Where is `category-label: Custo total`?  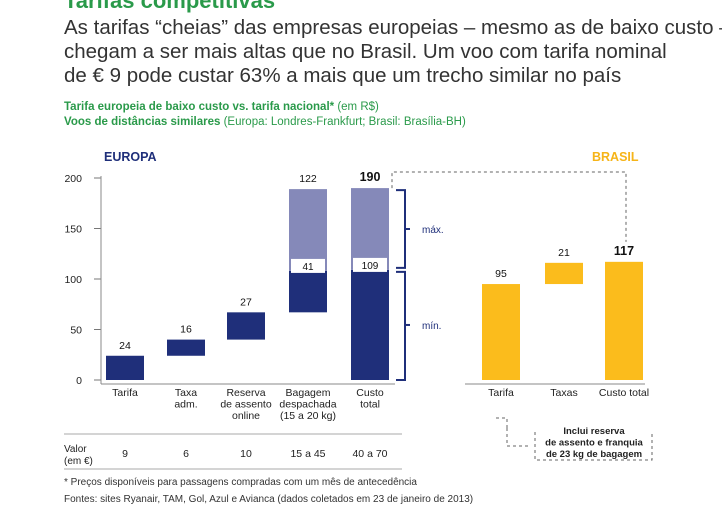
category-label: Custo total is located at coordinates (624, 393).